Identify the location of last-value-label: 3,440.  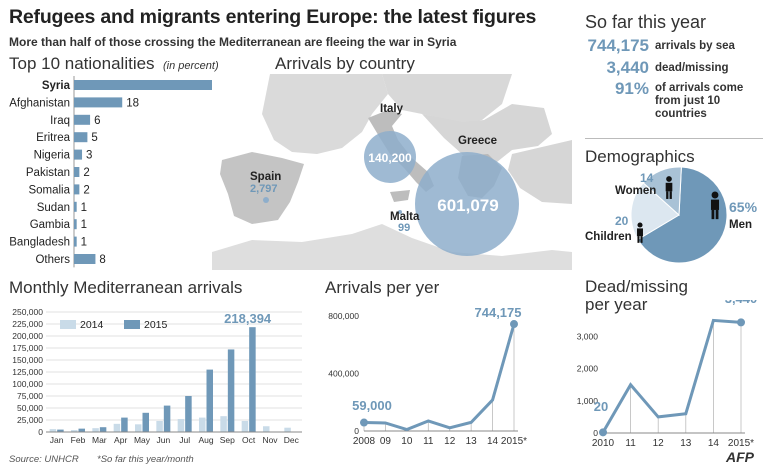
(741, 303).